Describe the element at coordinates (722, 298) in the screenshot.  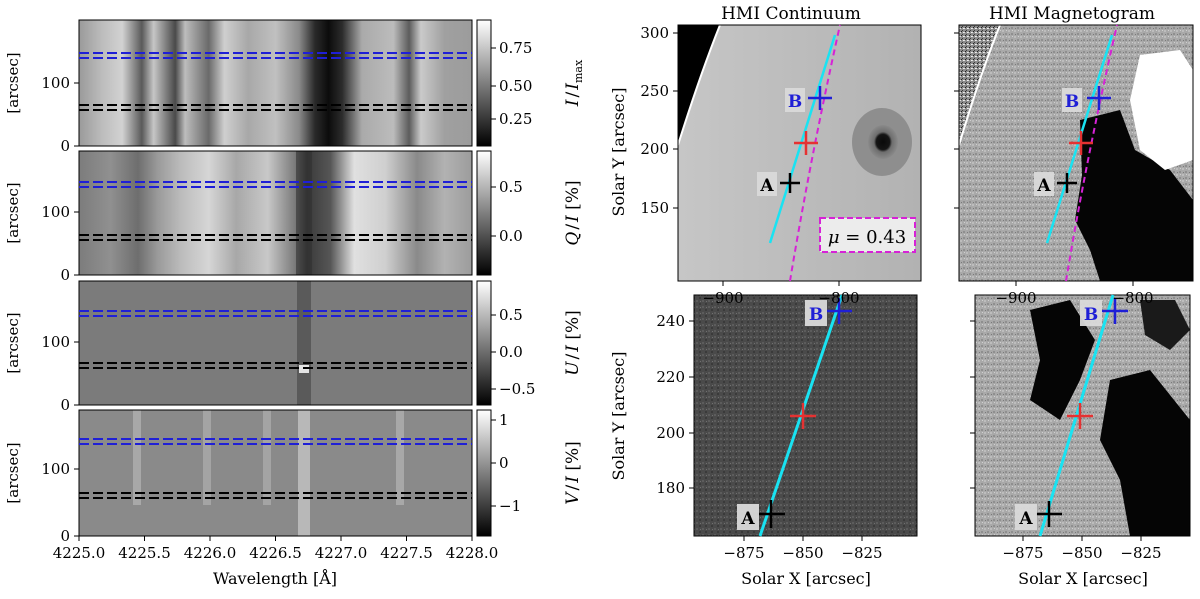
I see `top-xtick-m900-cont: −900` at that location.